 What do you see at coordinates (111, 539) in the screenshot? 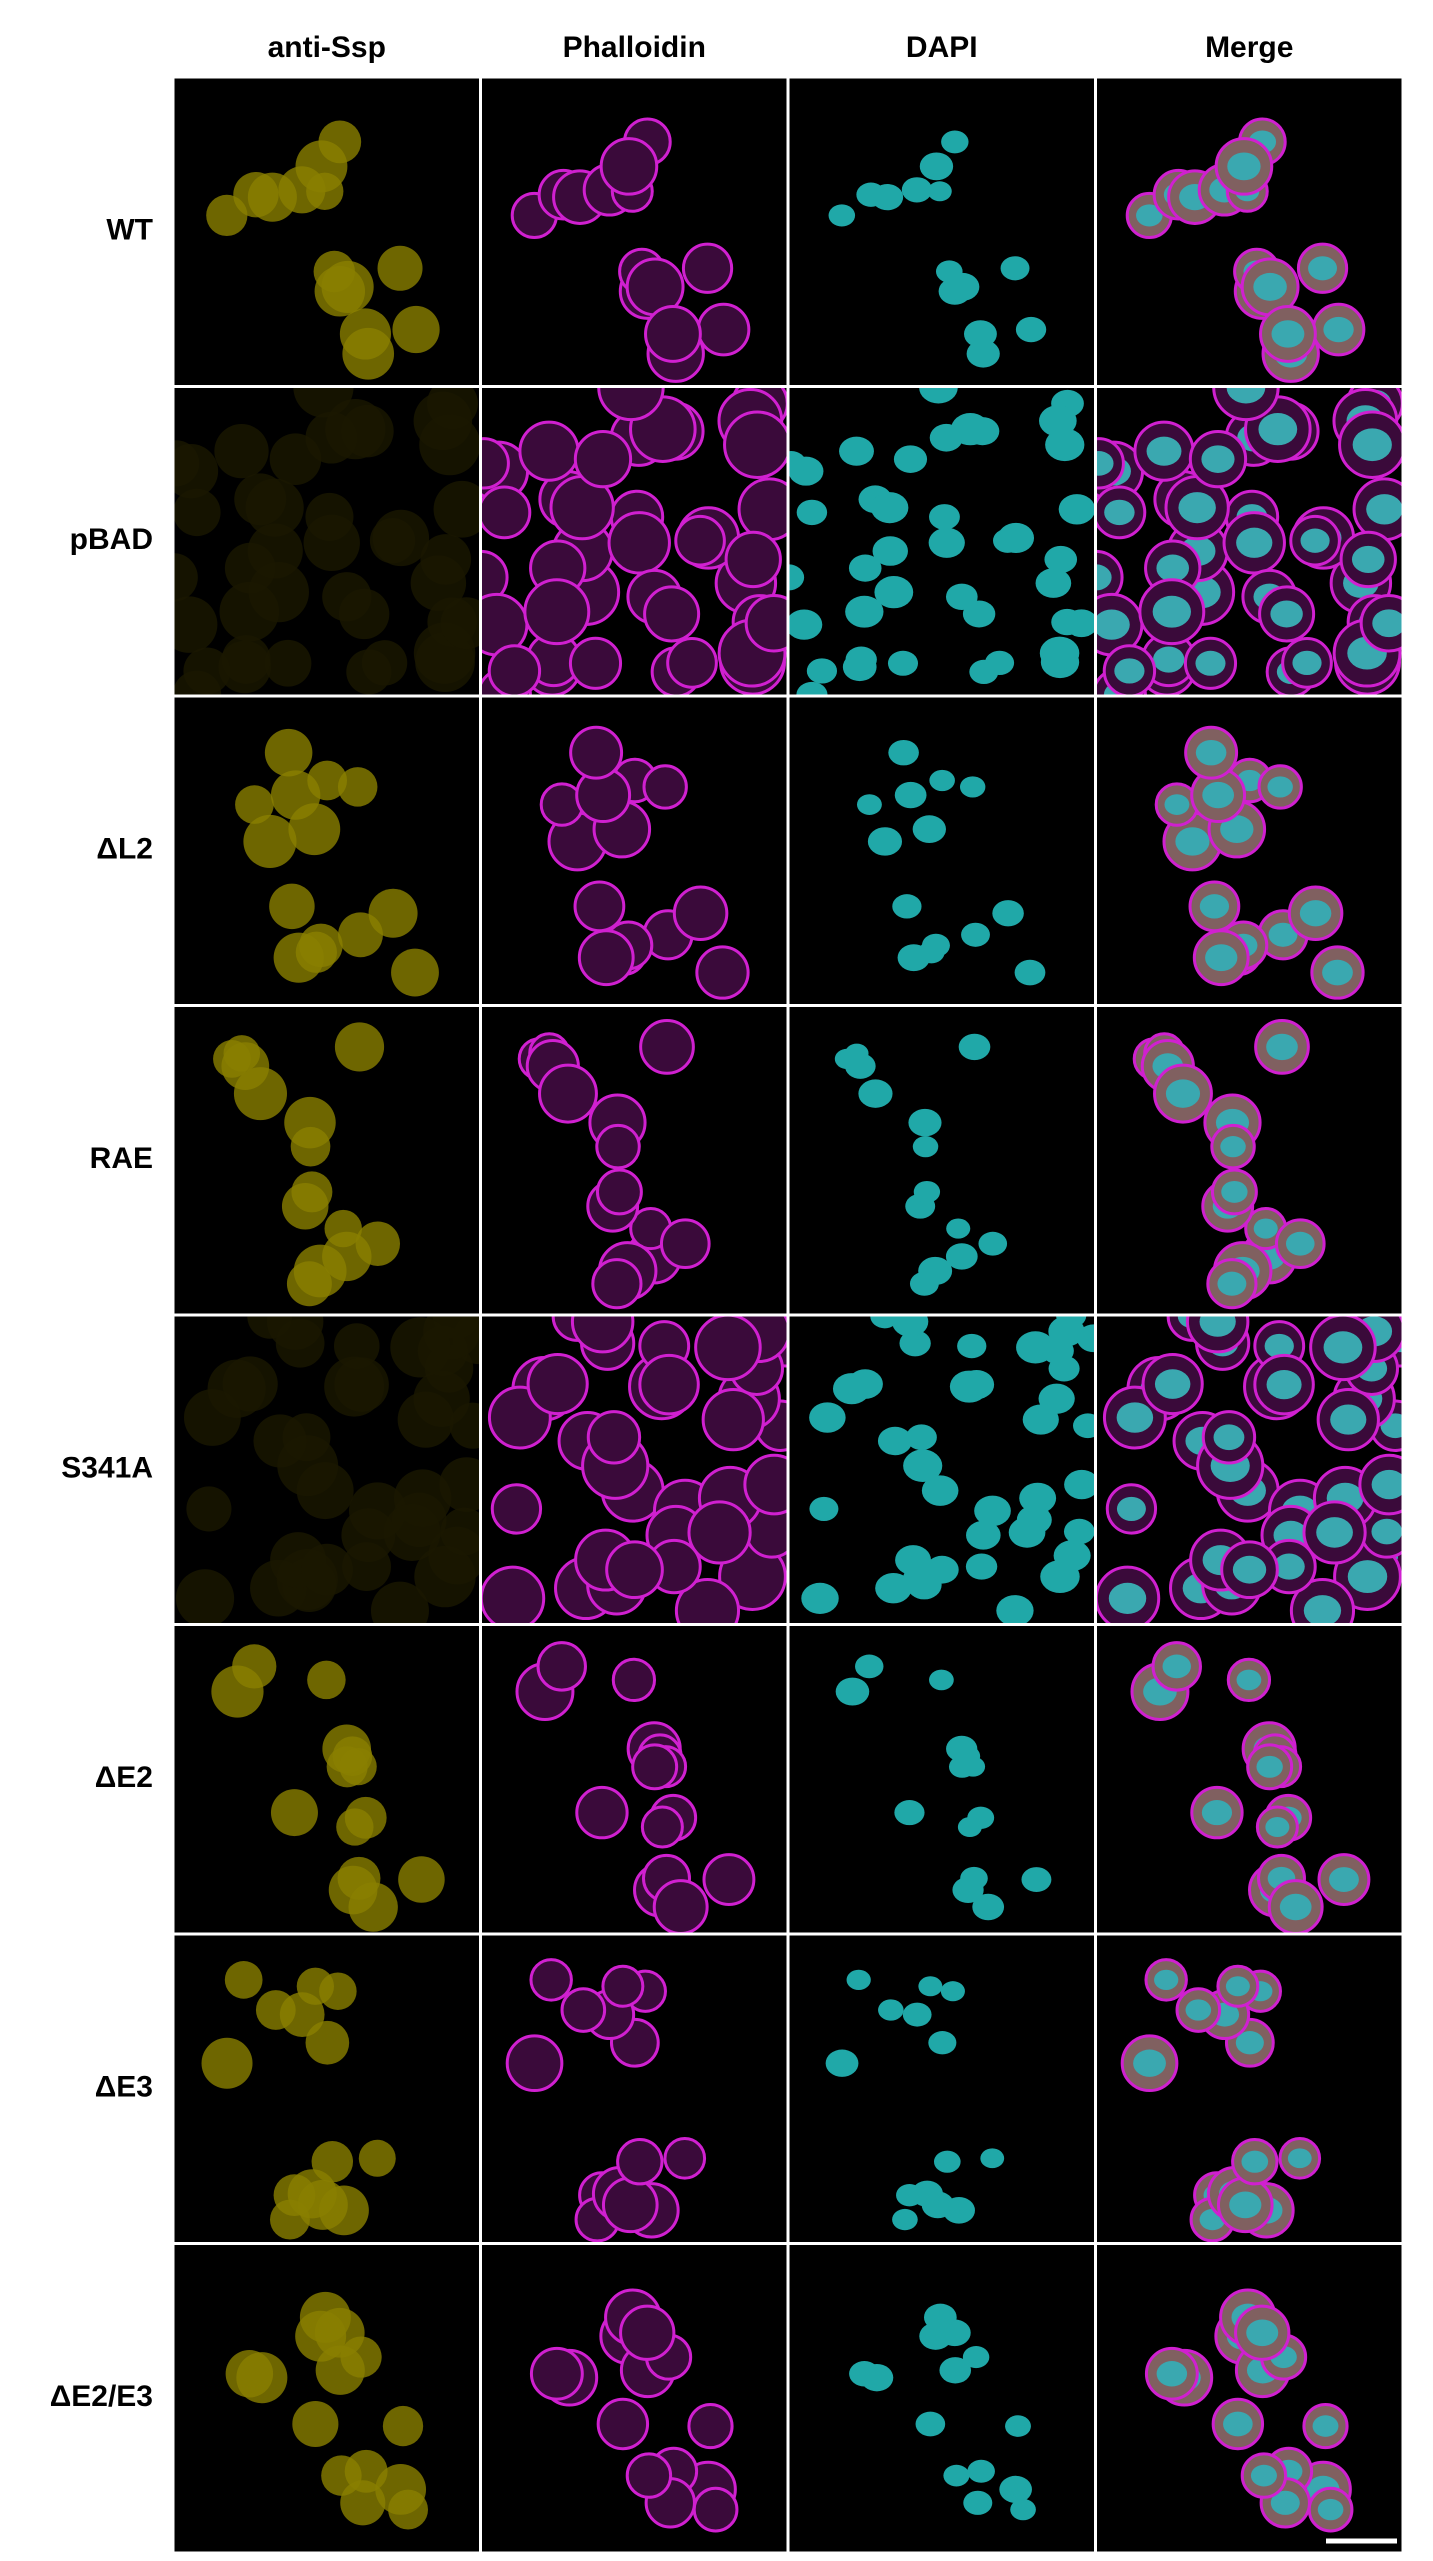
I see `row-label: pBAD` at bounding box center [111, 539].